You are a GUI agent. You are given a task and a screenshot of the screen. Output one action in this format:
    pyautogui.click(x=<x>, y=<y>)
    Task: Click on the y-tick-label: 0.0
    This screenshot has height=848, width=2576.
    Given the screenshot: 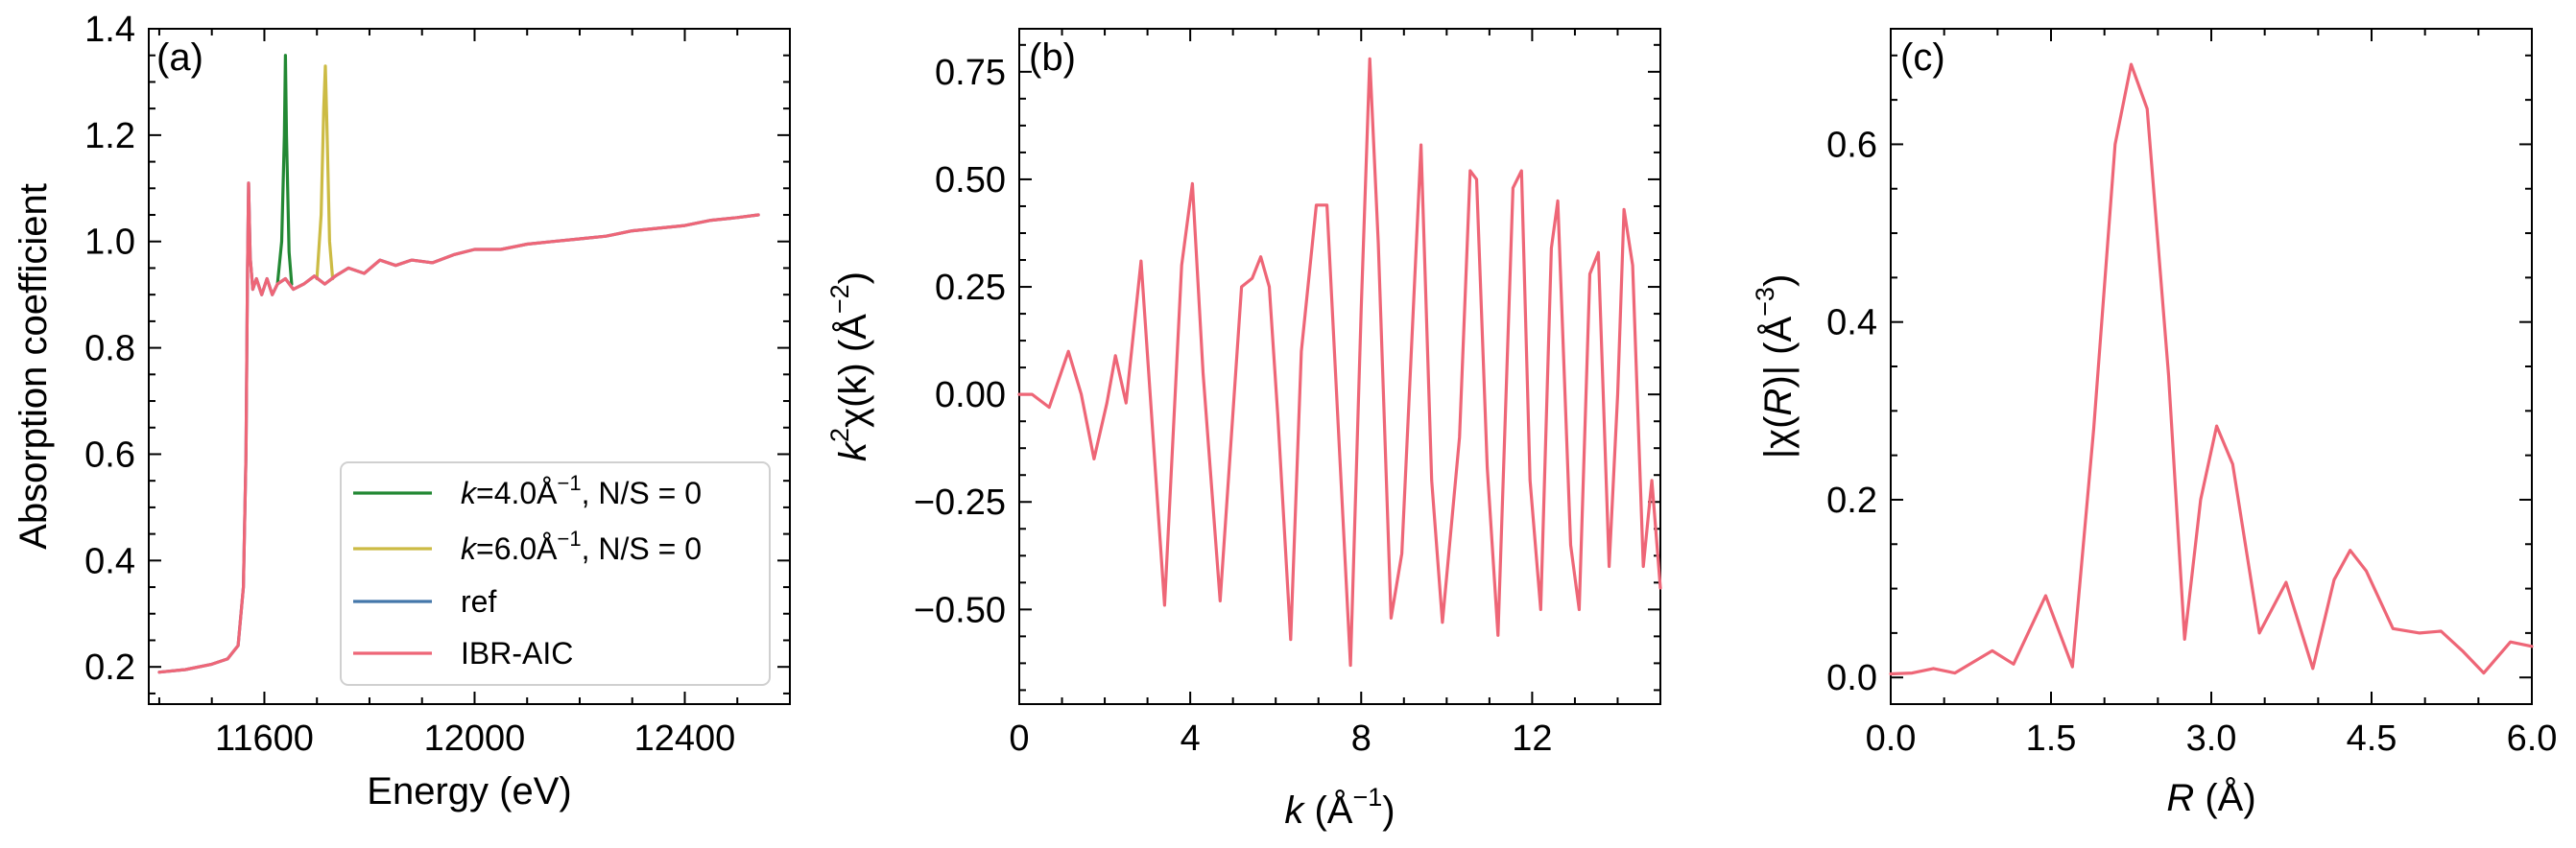 What is the action you would take?
    pyautogui.click(x=1851, y=678)
    